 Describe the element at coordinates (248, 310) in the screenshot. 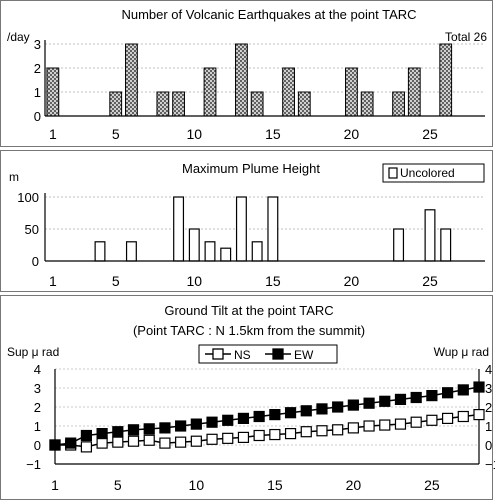

I see `chart-title: Ground Tilt at the point TARC` at that location.